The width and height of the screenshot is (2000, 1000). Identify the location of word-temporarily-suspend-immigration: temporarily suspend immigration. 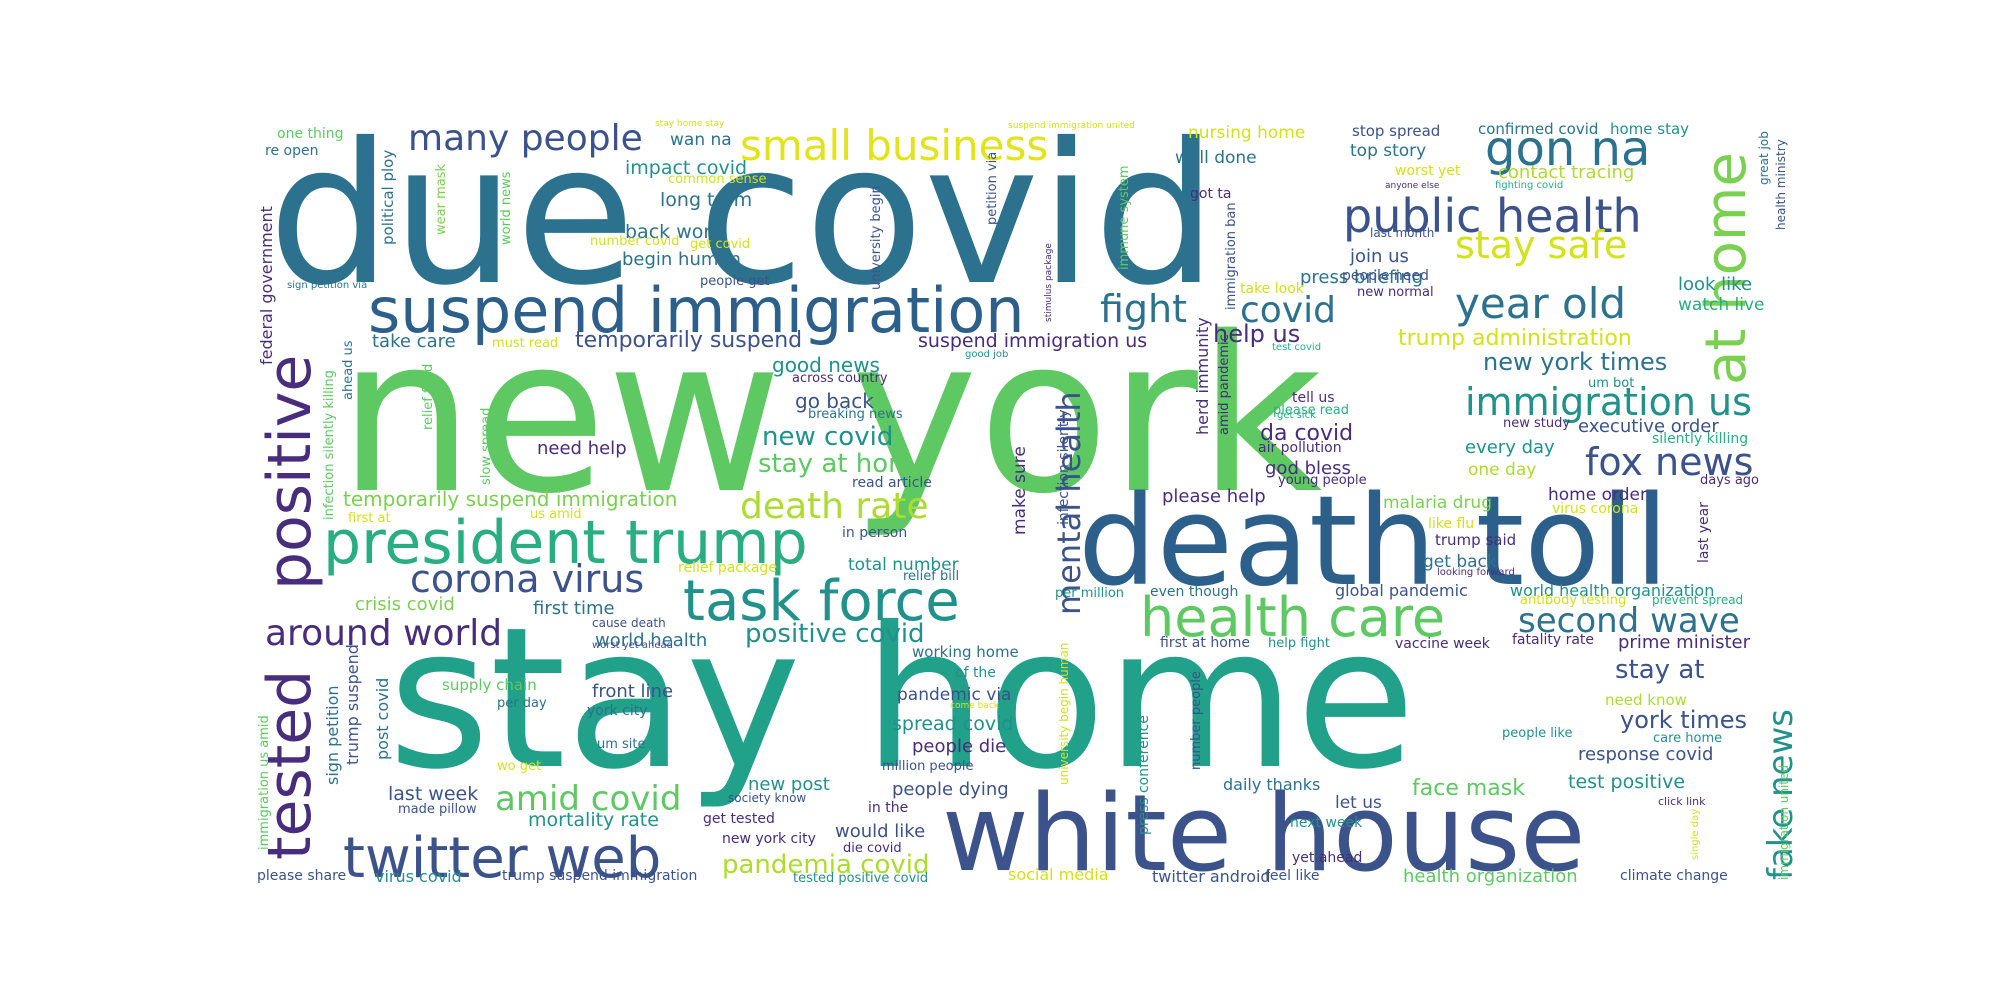
(510, 499).